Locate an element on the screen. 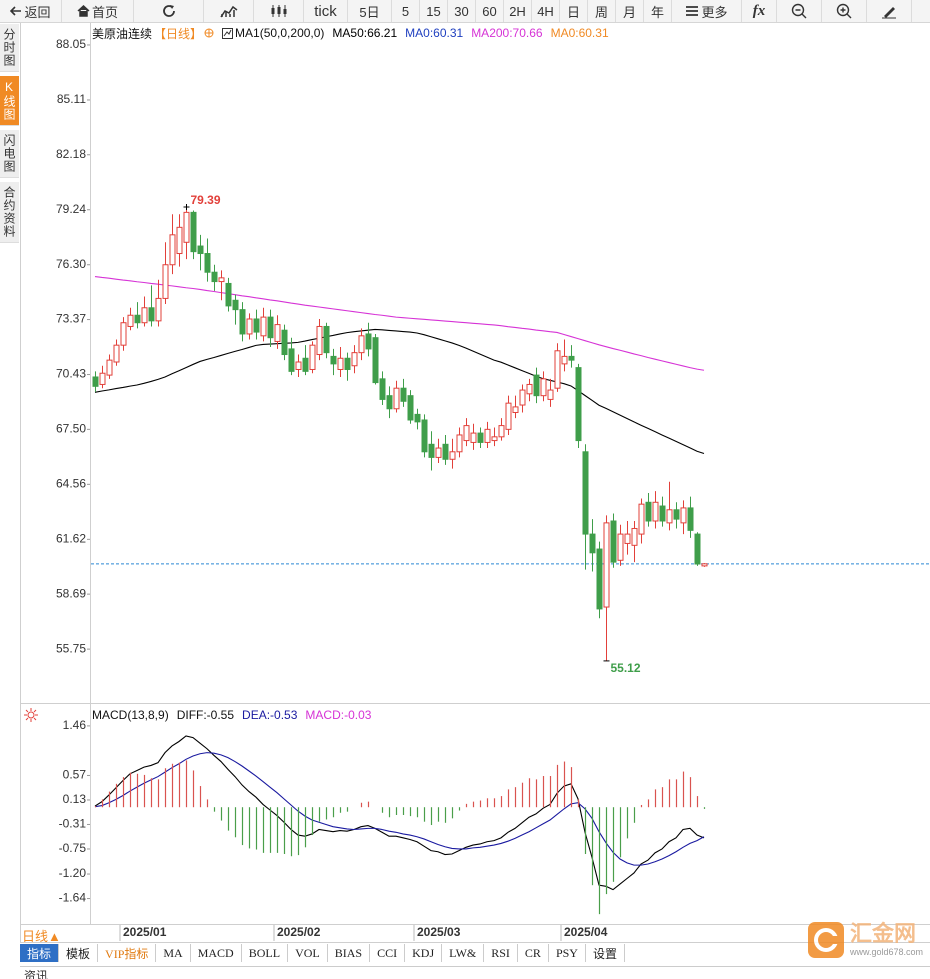  watermark: 汇金网 www.gold678.com is located at coordinates (865, 940).